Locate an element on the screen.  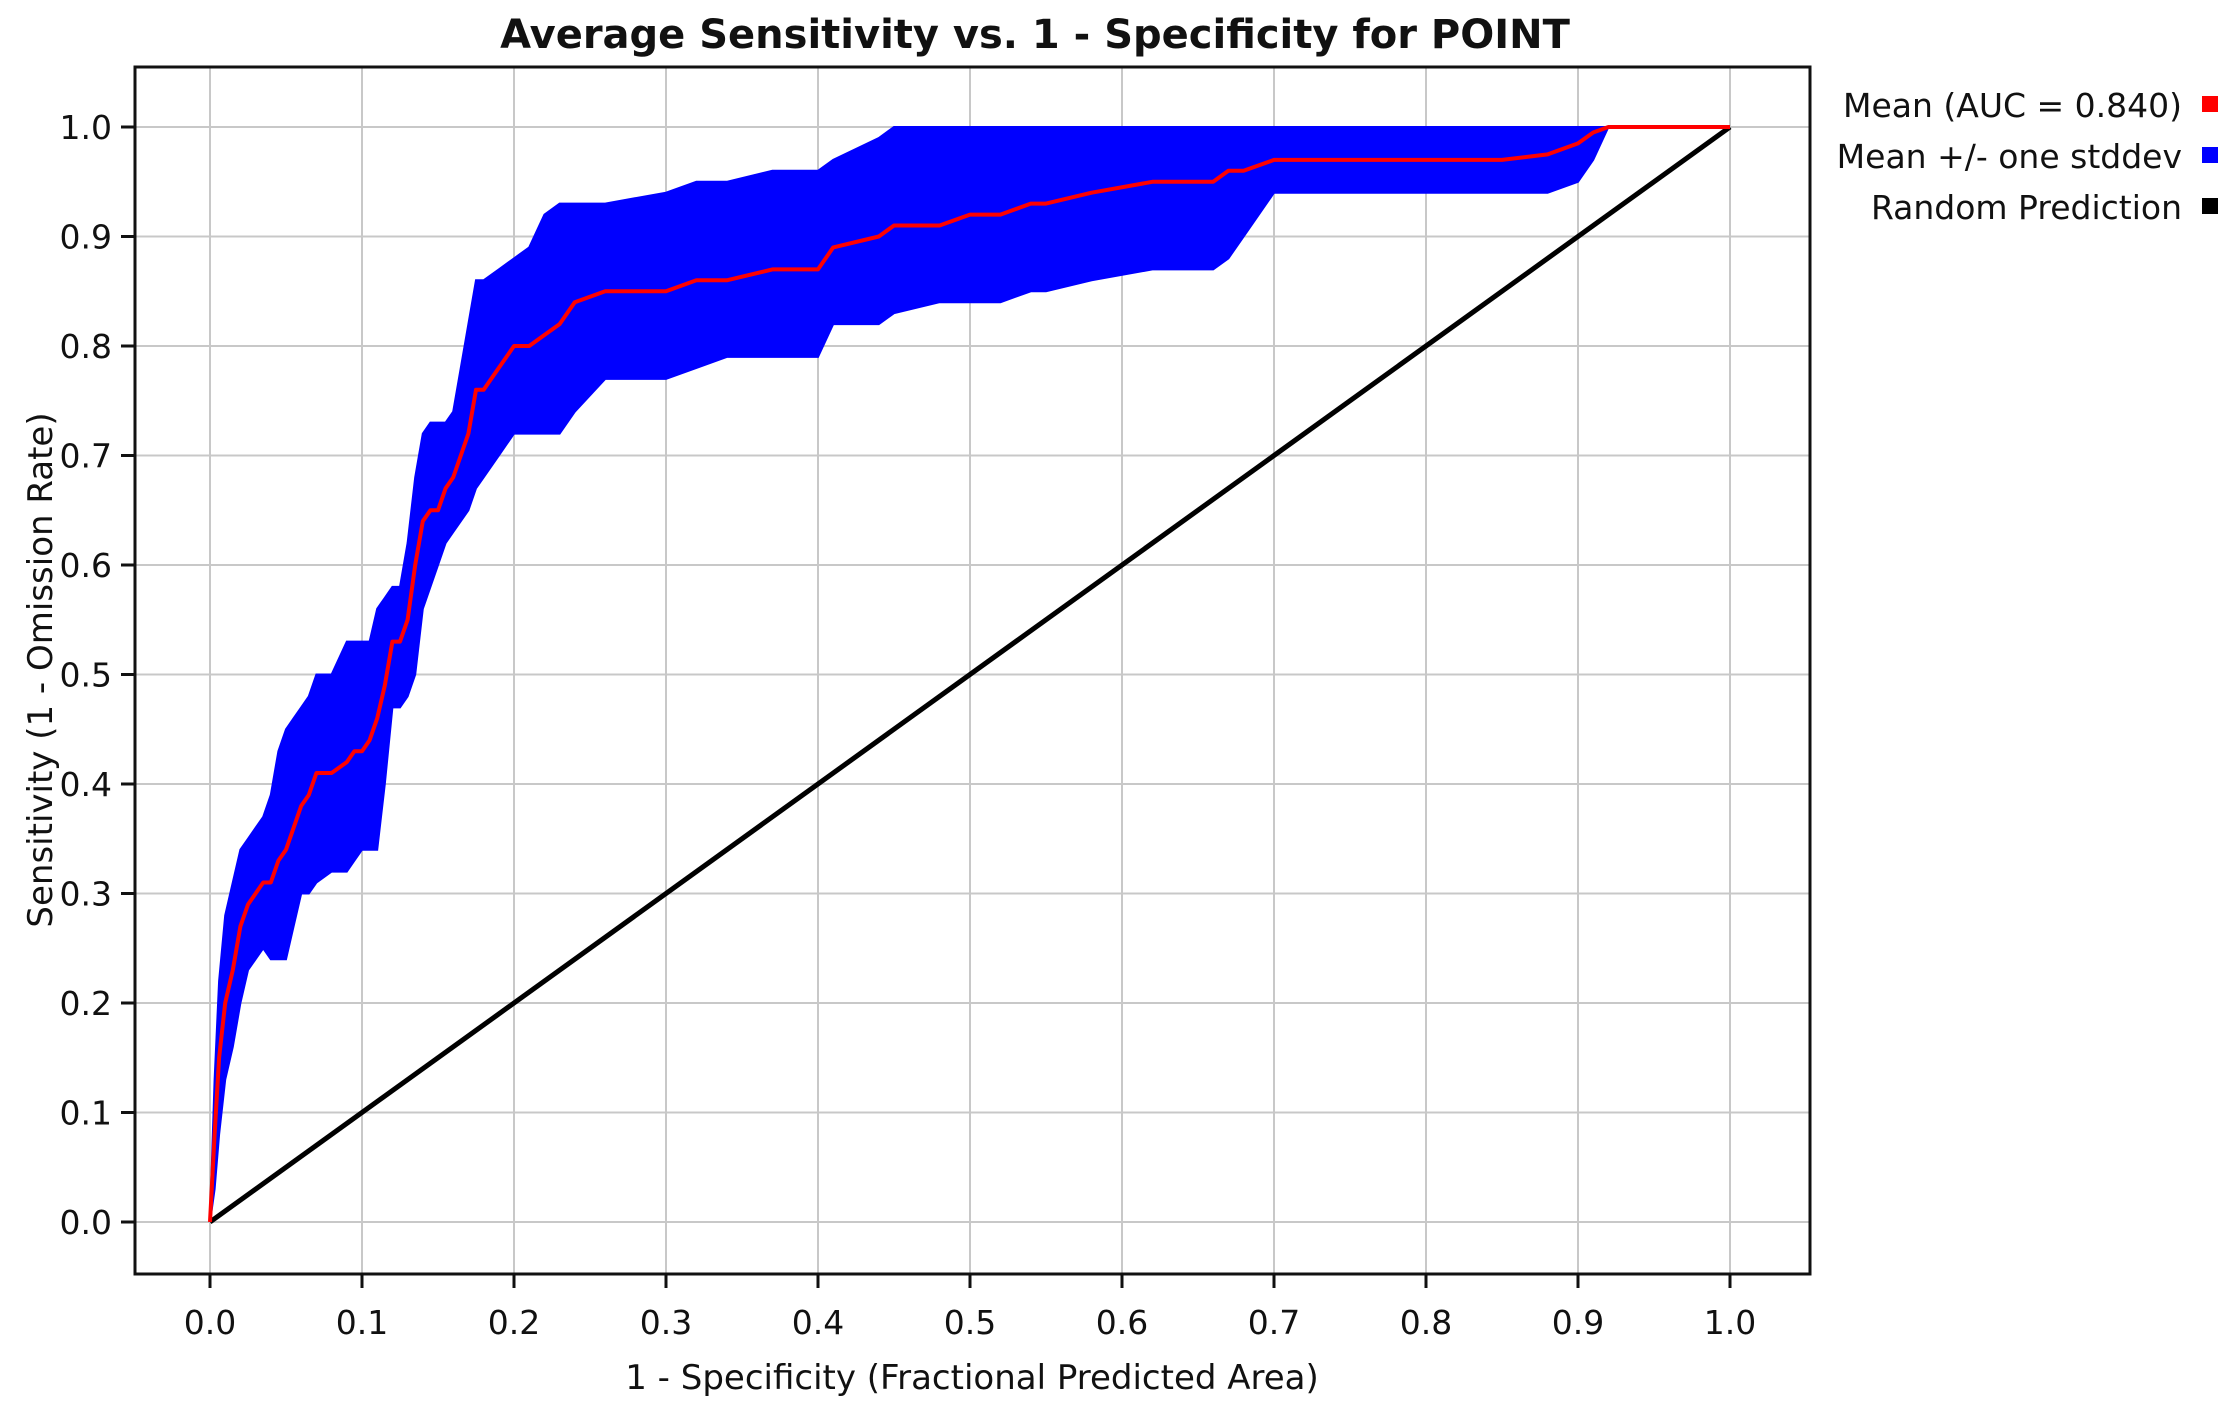
x-tick-label: 0.0 is located at coordinates (210, 1322).